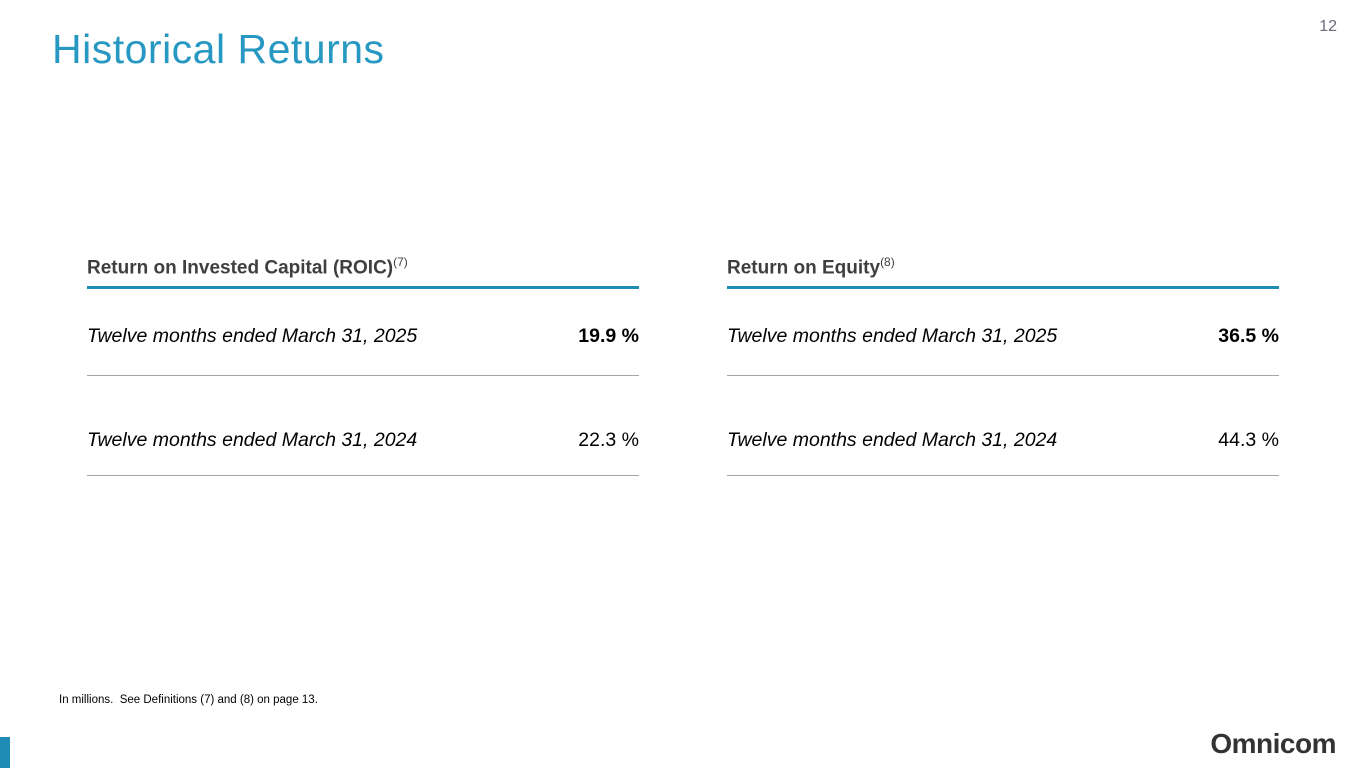 This screenshot has height=768, width=1365. I want to click on roic-heading-text: Return on Invested Capital (ROIC), so click(240, 268).